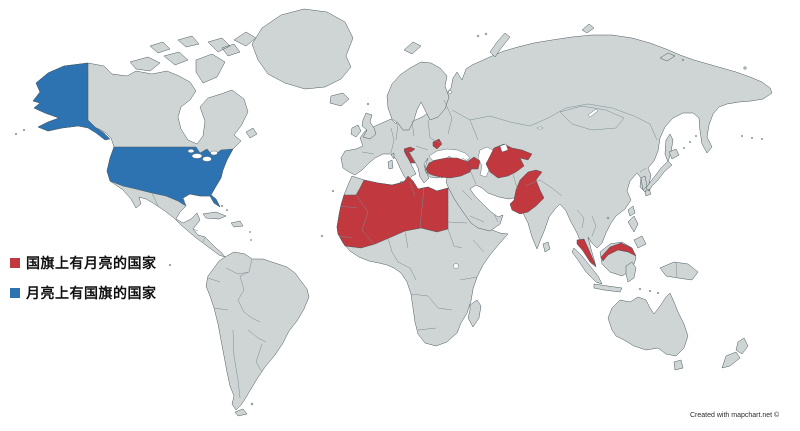  I want to click on svalbard-shape, so click(499, 39).